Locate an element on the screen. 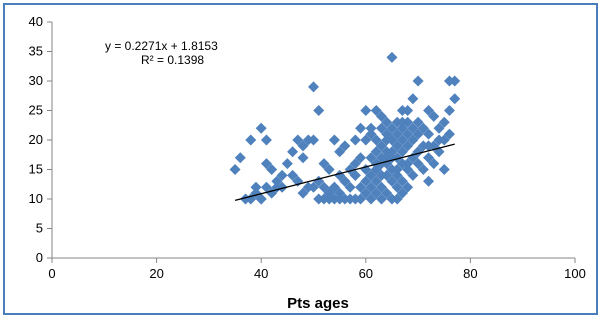  y-tick-label: 35 is located at coordinates (36, 51).